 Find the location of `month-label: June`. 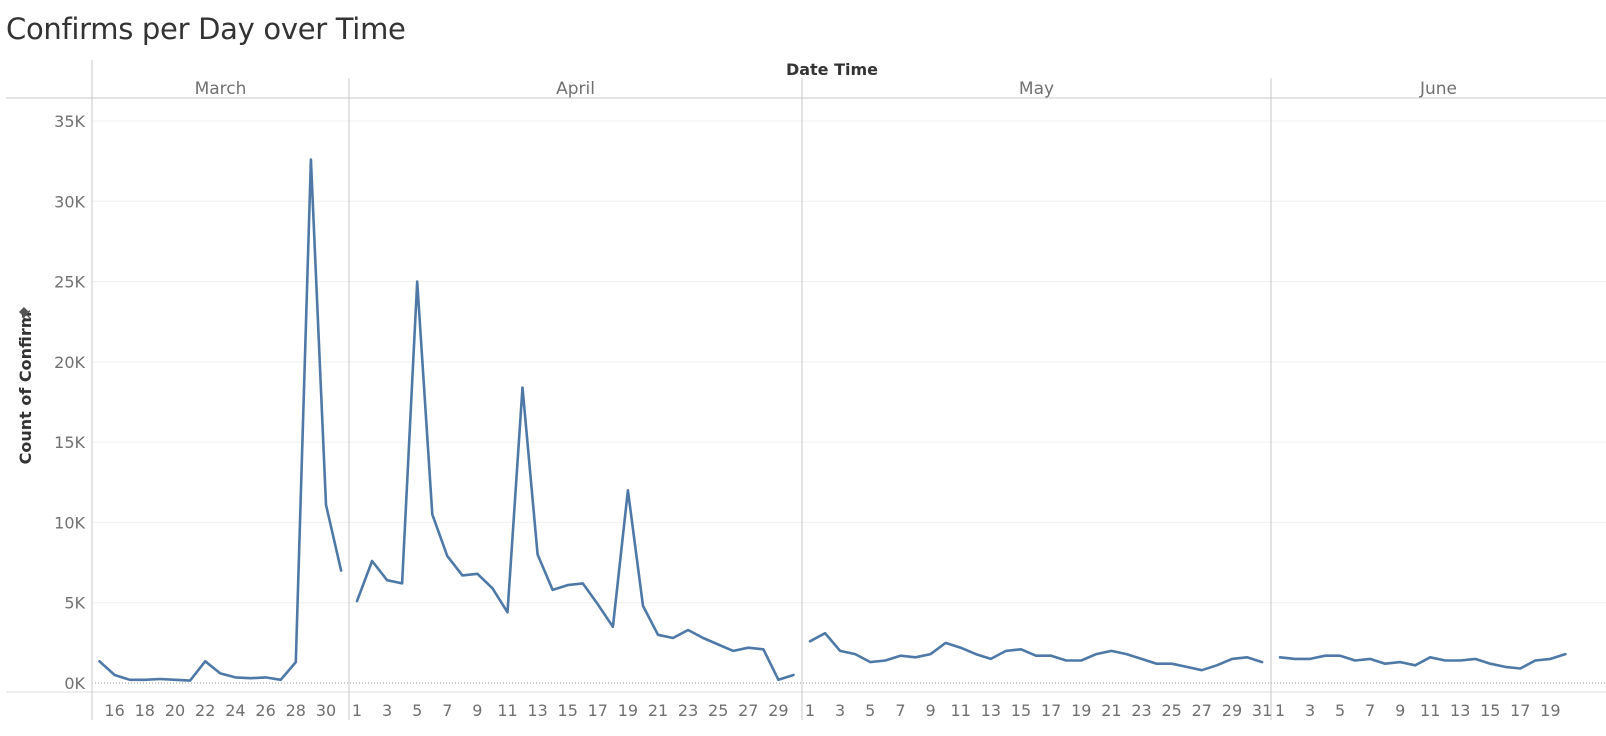

month-label: June is located at coordinates (1438, 89).